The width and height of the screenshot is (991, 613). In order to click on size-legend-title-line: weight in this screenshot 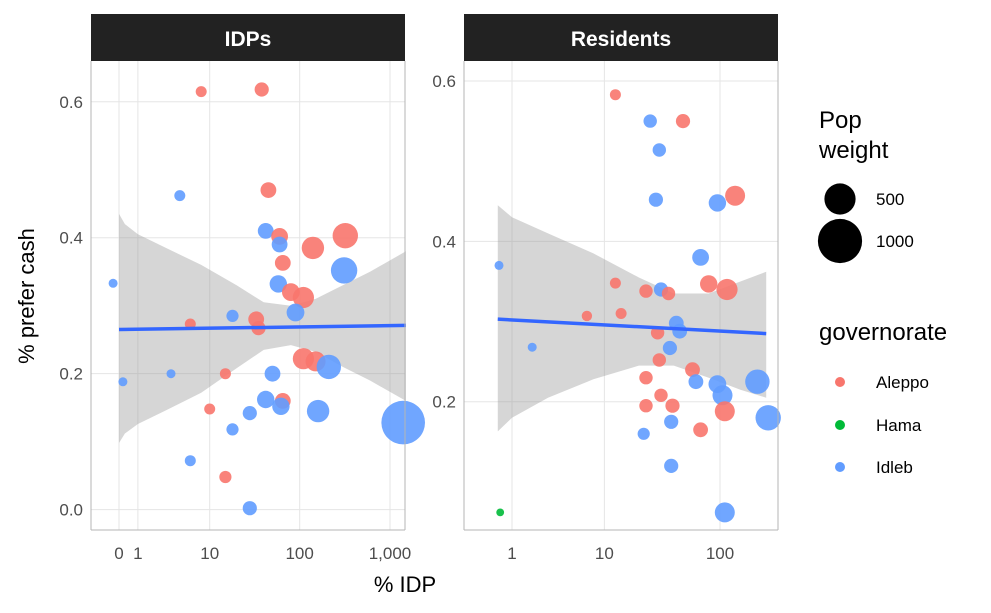, I will do `click(853, 150)`.